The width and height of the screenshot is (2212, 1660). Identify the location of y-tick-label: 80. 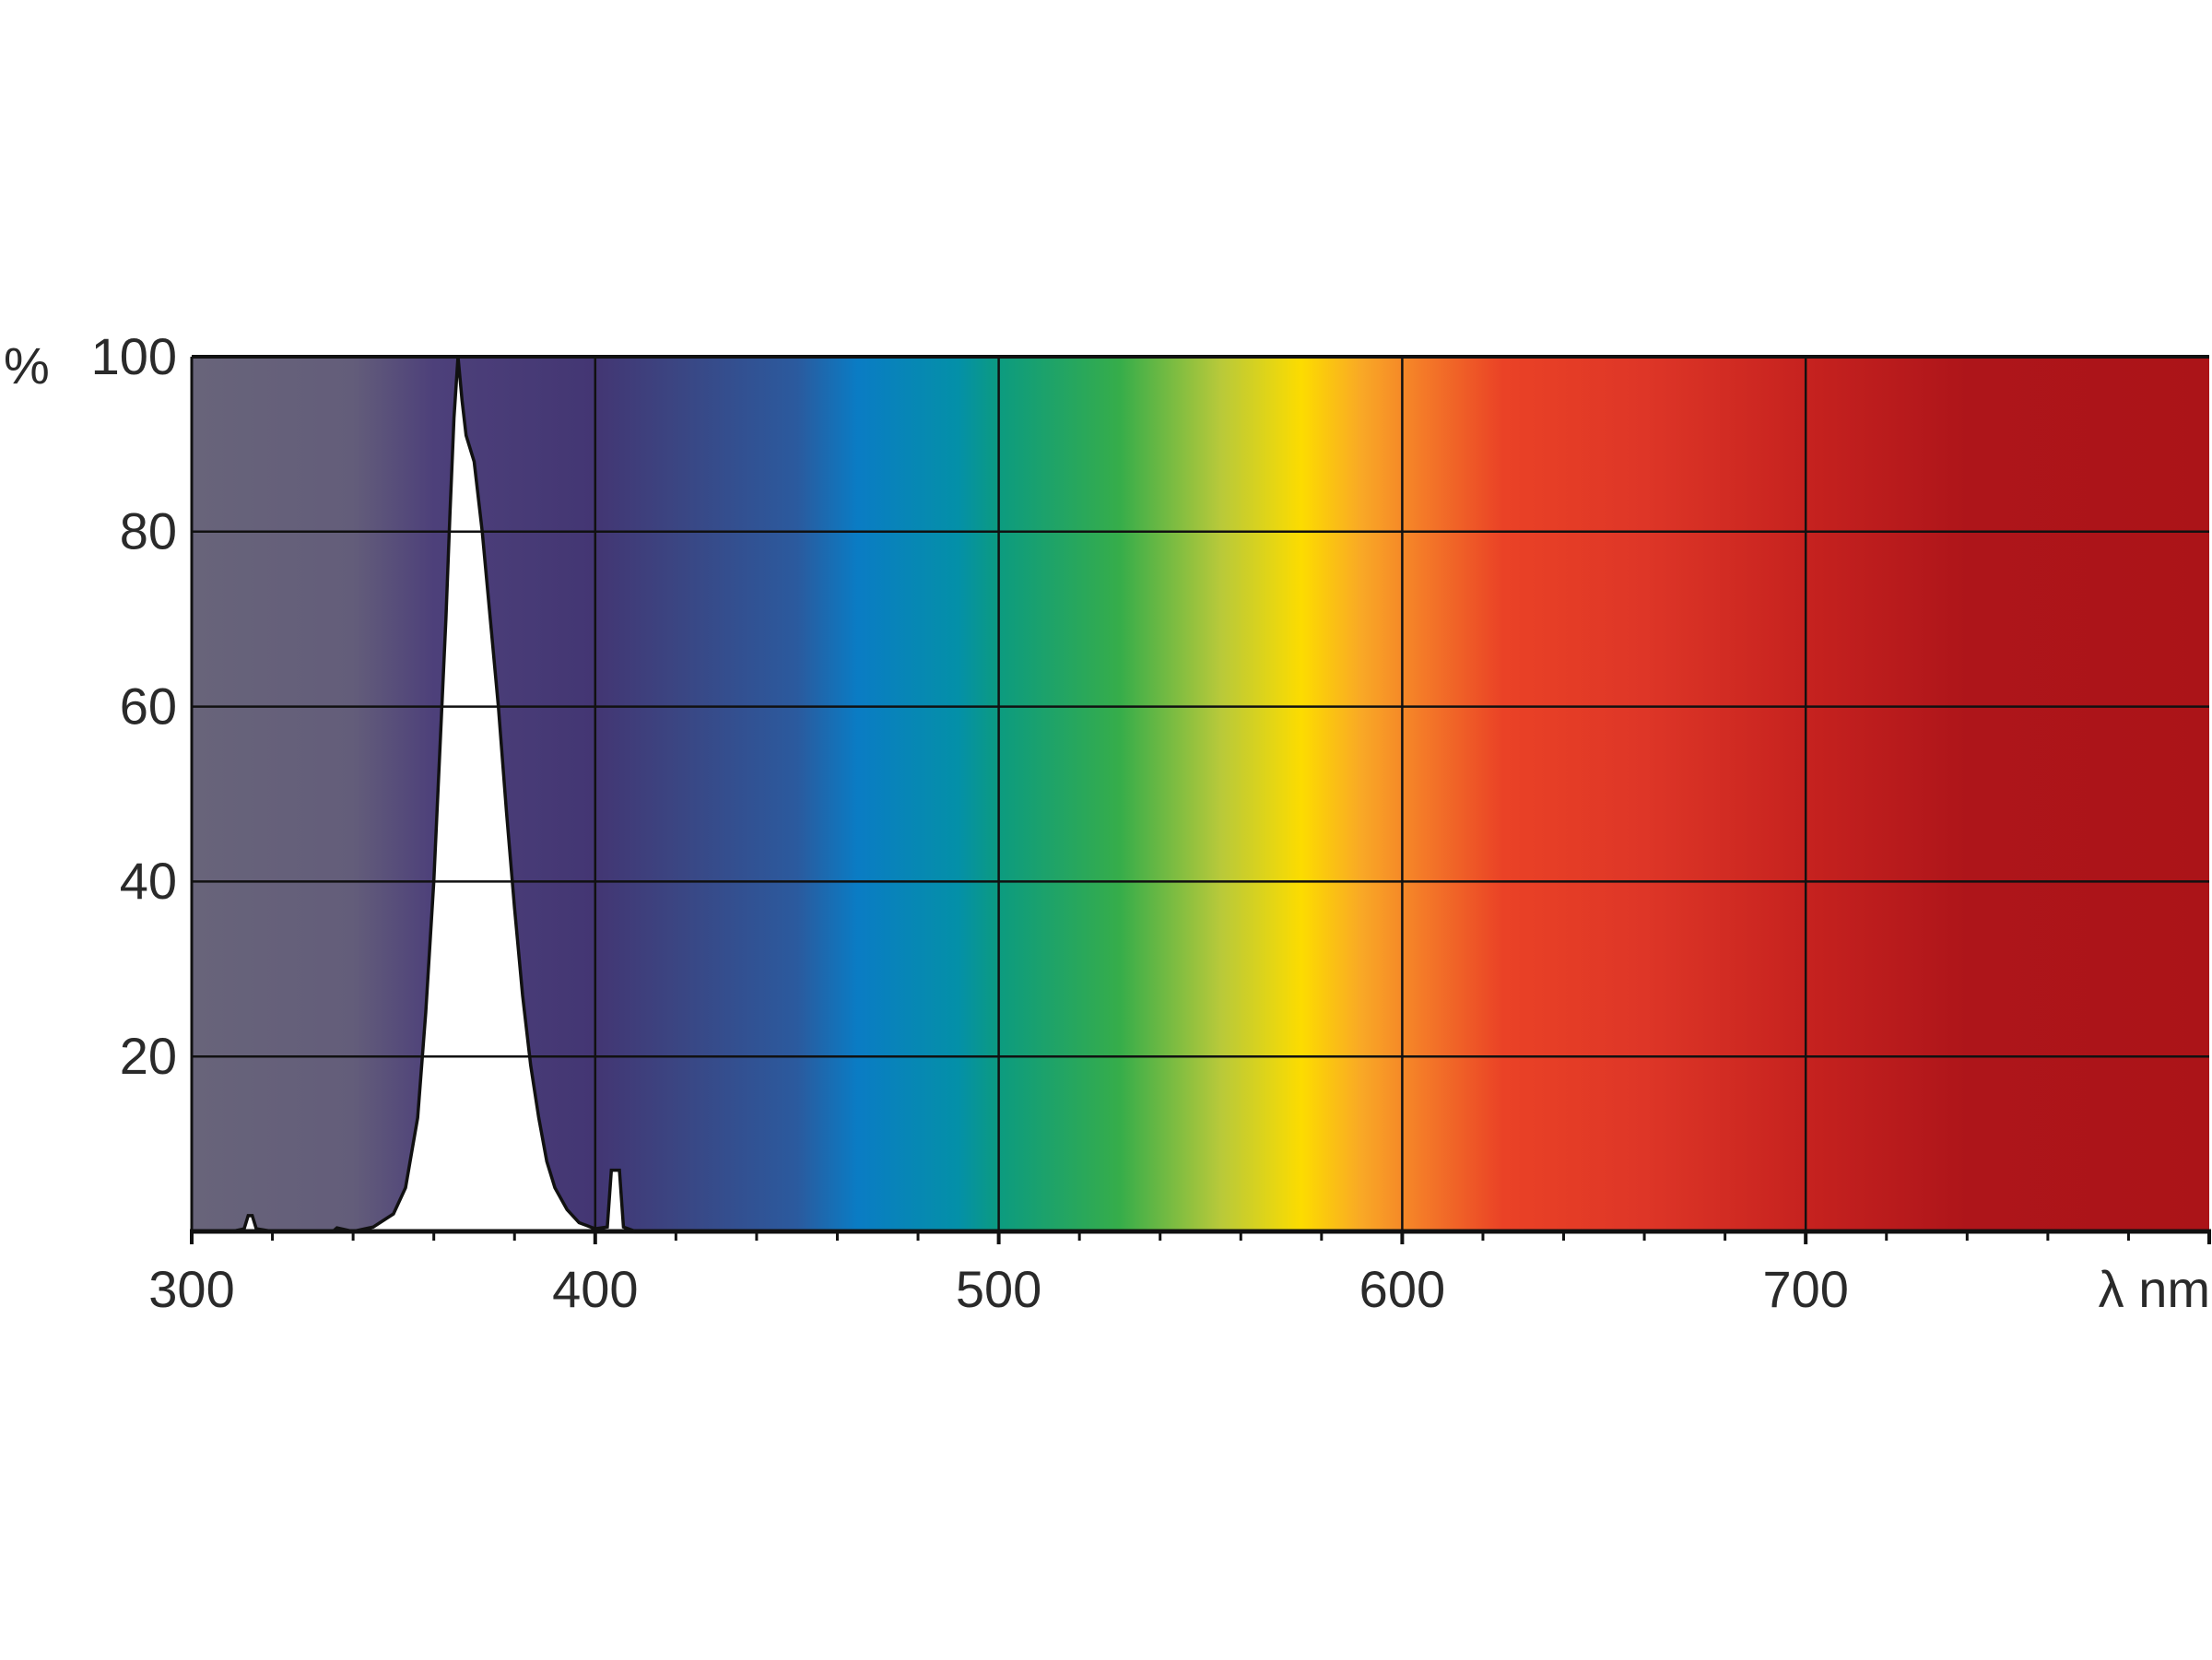
(148, 531).